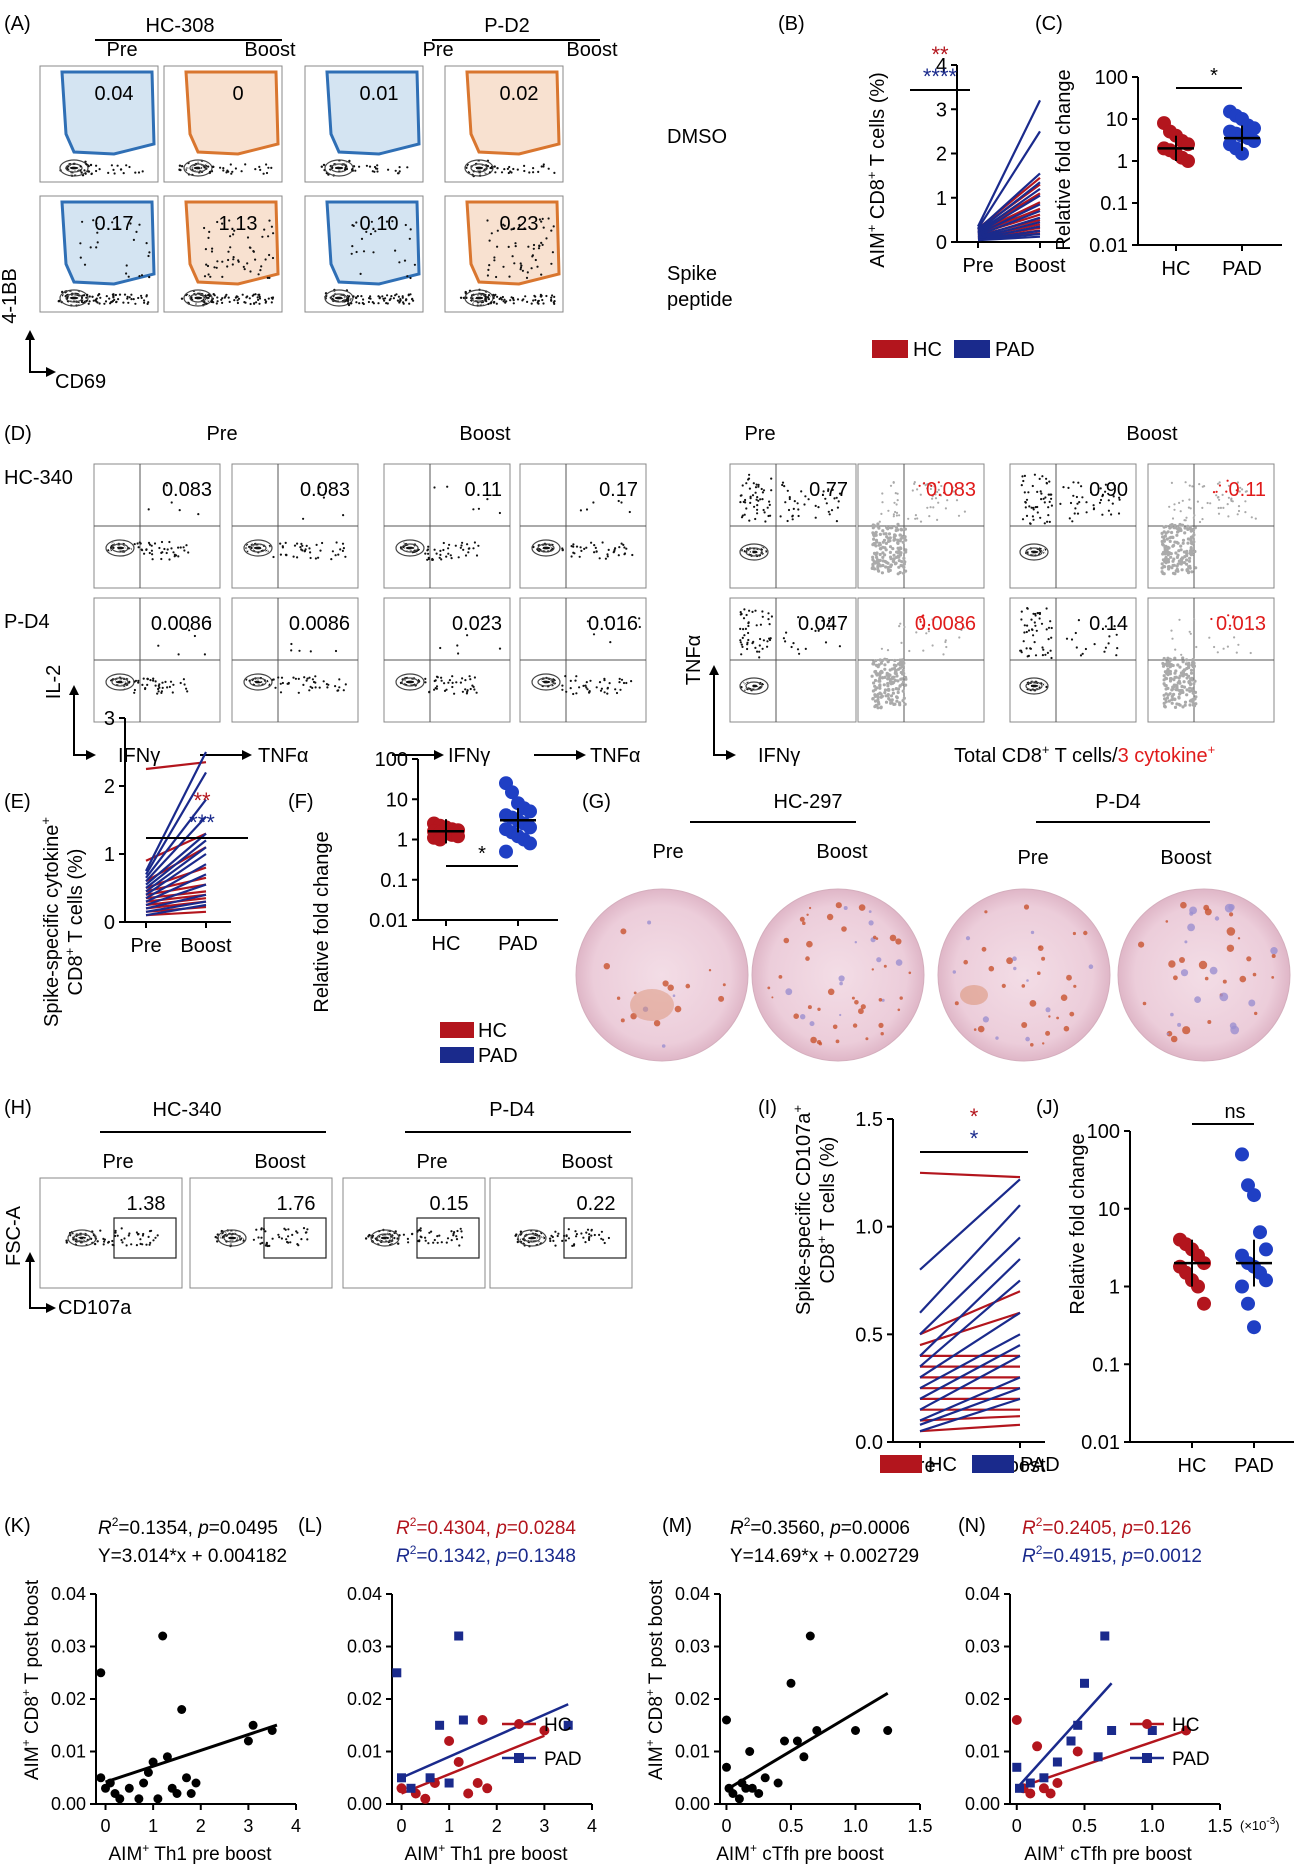 This screenshot has height=1868, width=1306. Describe the element at coordinates (1191, 913) in the screenshot. I see `panel-g-well-4-spot` at that location.